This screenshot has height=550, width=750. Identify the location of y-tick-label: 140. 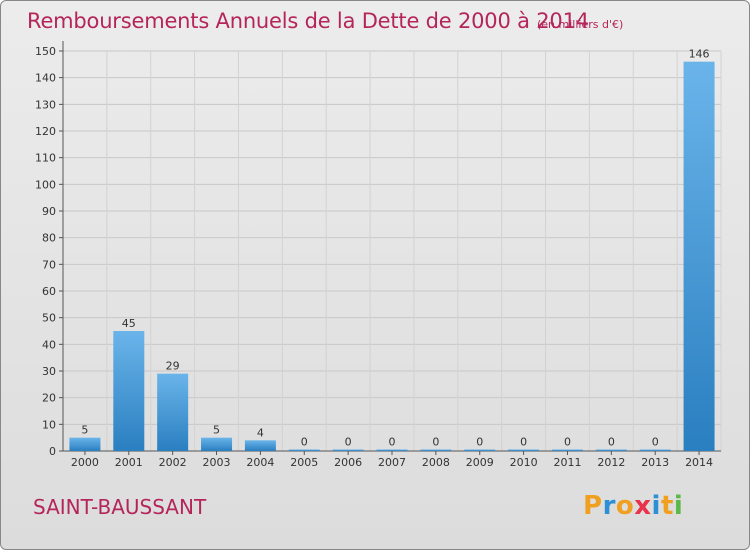
(45, 78).